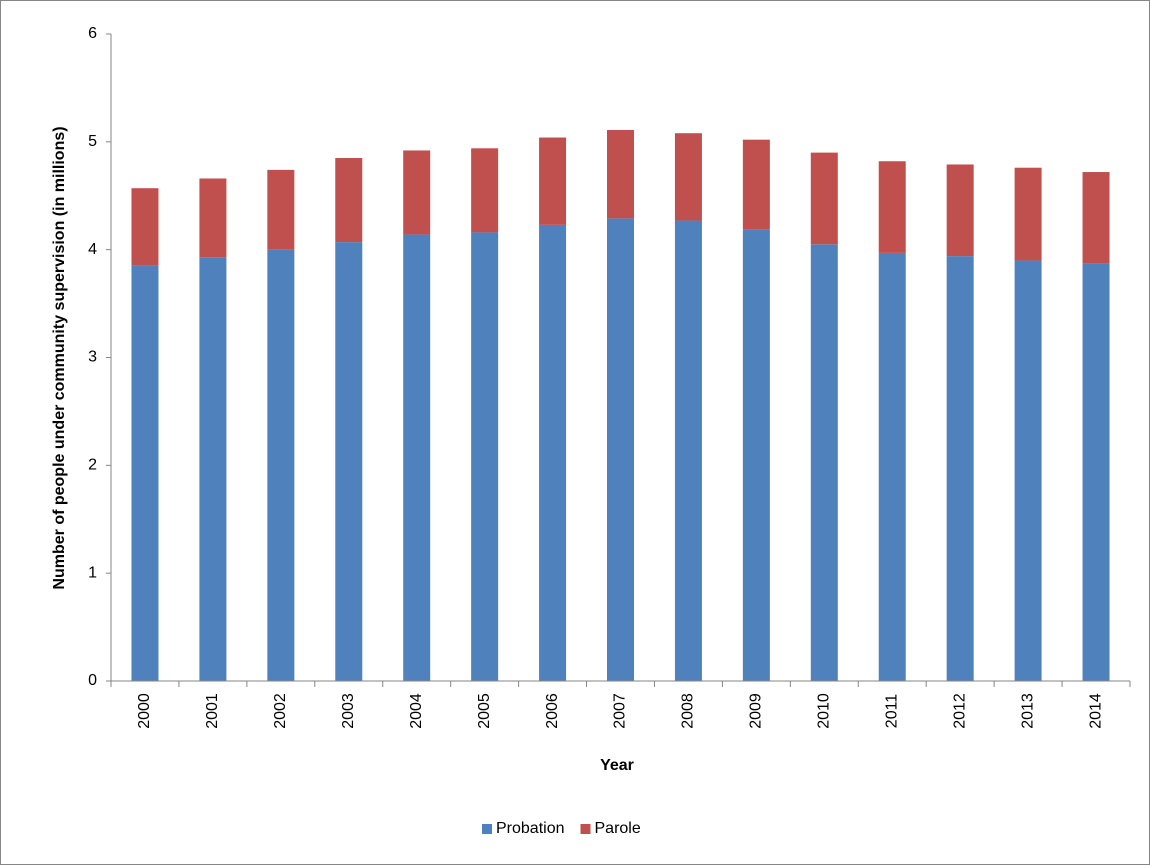 The width and height of the screenshot is (1150, 865). I want to click on y-tick-label: 5, so click(92, 141).